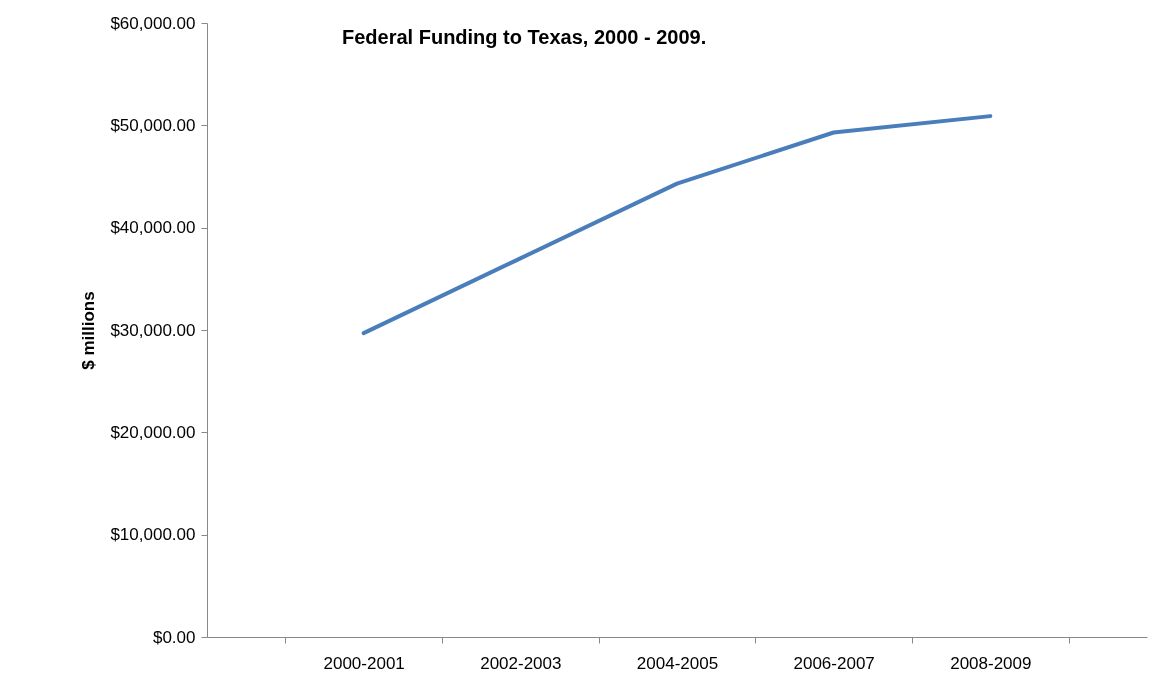 The height and width of the screenshot is (690, 1153). Describe the element at coordinates (677, 663) in the screenshot. I see `x-tick-label: 2004-2005` at that location.